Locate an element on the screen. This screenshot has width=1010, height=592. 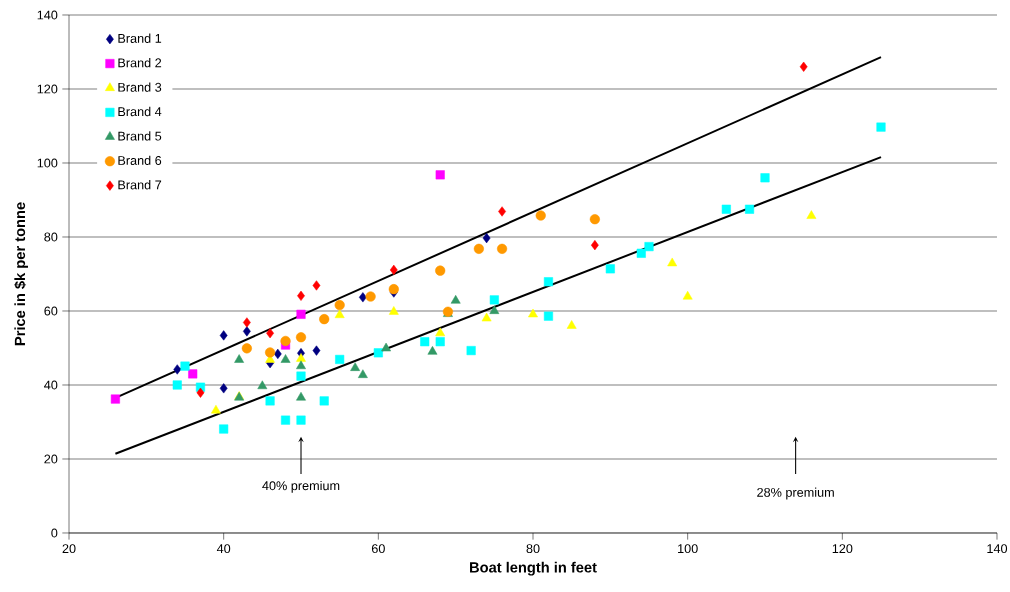
y-tick-label: 120 is located at coordinates (47, 89).